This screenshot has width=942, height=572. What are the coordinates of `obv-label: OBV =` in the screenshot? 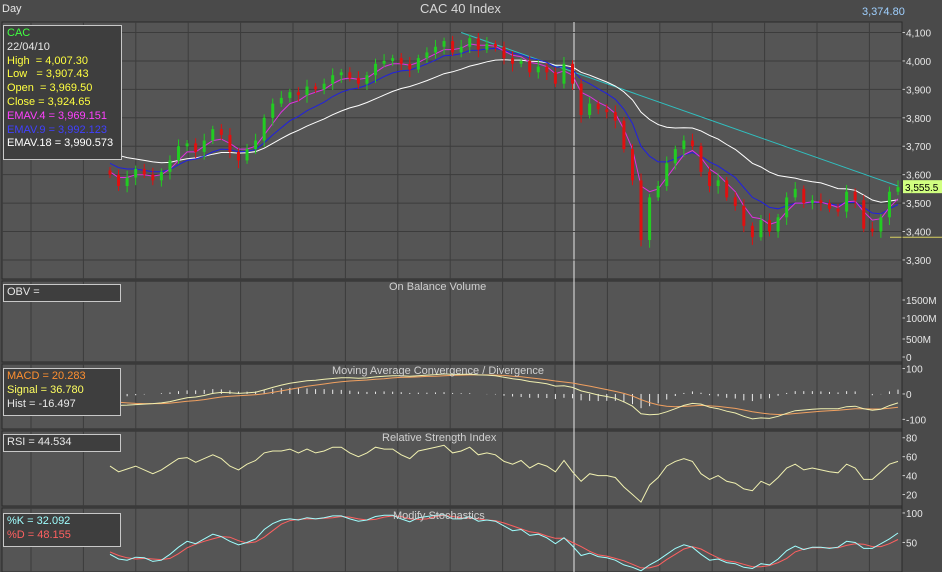 It's located at (23, 292).